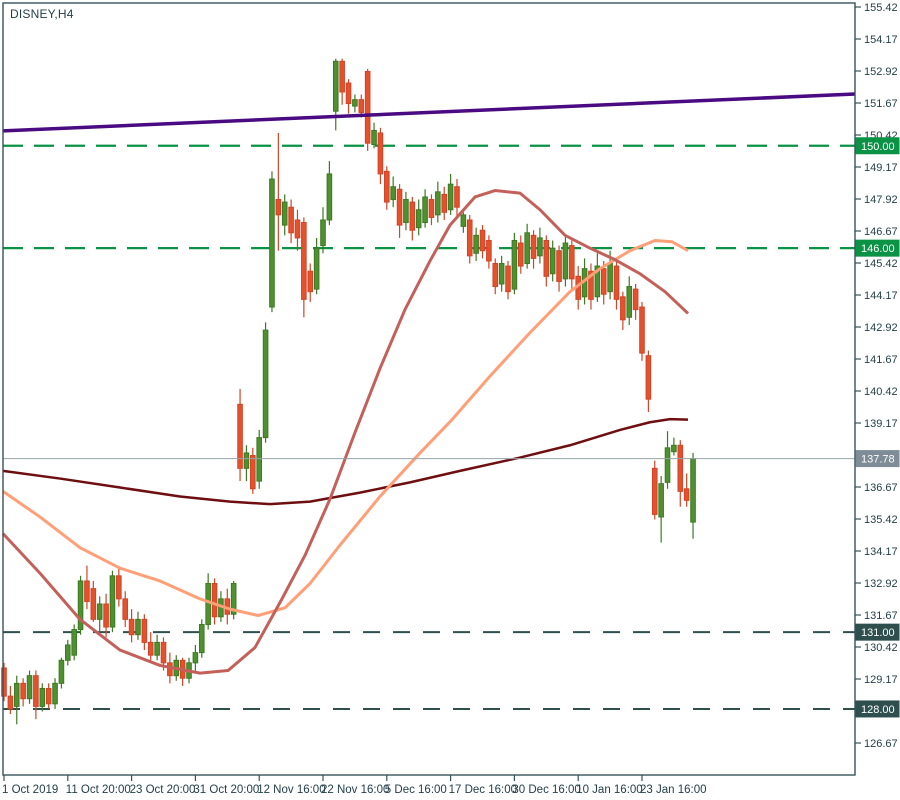 The image size is (900, 800). What do you see at coordinates (416, 790) in the screenshot?
I see `x-axis-label: 5 Dec 16:00` at bounding box center [416, 790].